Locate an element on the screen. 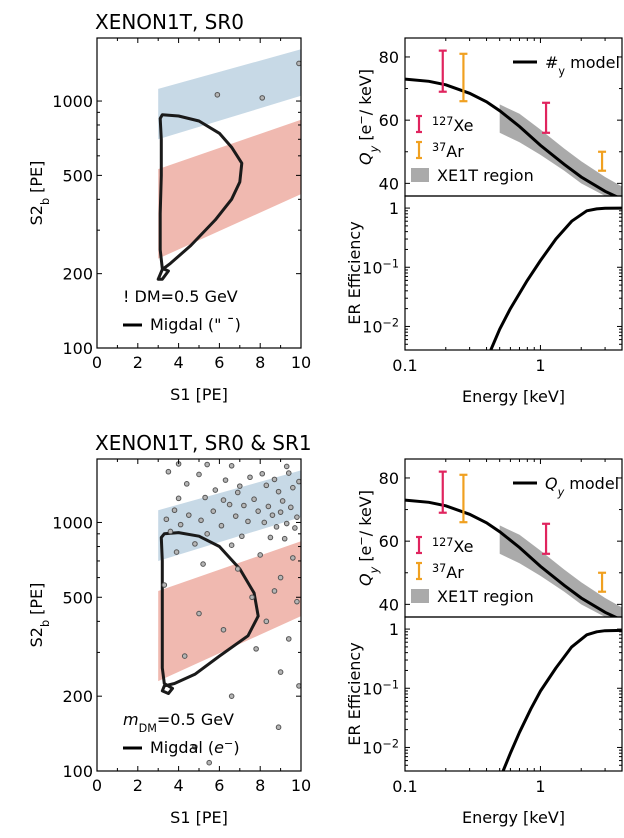 The height and width of the screenshot is (838, 624). eff-panel-eff_top: 1 10⁻¹ 10⁻² 0.1 1 ER Efficiency Energy [keV] is located at coordinates (484, 300).